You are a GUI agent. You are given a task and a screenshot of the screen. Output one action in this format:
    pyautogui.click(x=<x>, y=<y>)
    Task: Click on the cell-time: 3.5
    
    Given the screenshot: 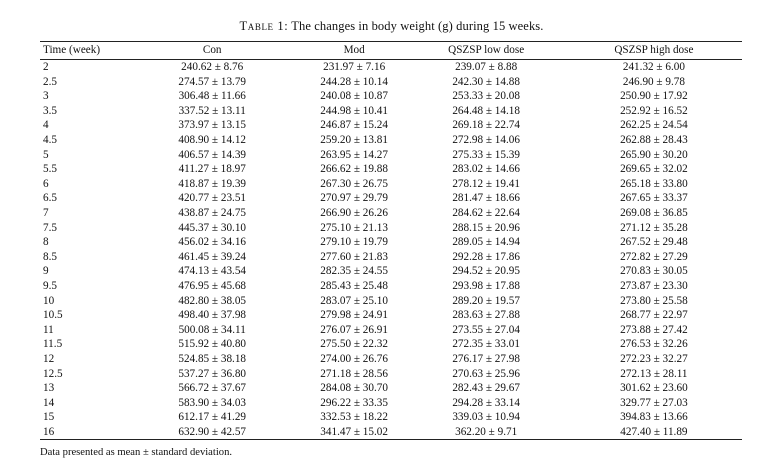 What is the action you would take?
    pyautogui.click(x=50, y=110)
    